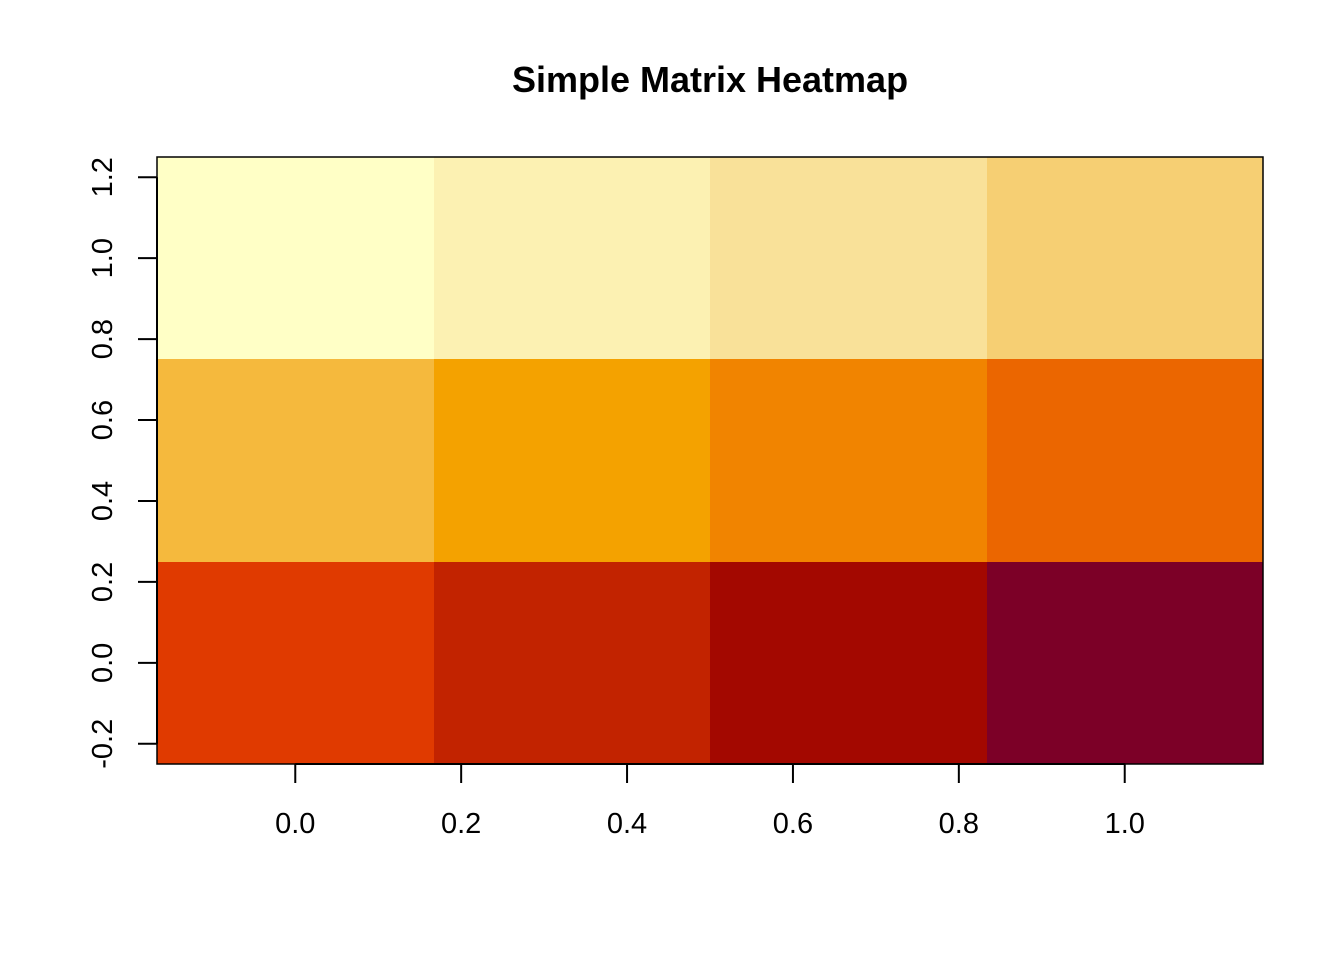 Image resolution: width=1344 pixels, height=960 pixels. What do you see at coordinates (295, 824) in the screenshot?
I see `x-tick-label: 0.0` at bounding box center [295, 824].